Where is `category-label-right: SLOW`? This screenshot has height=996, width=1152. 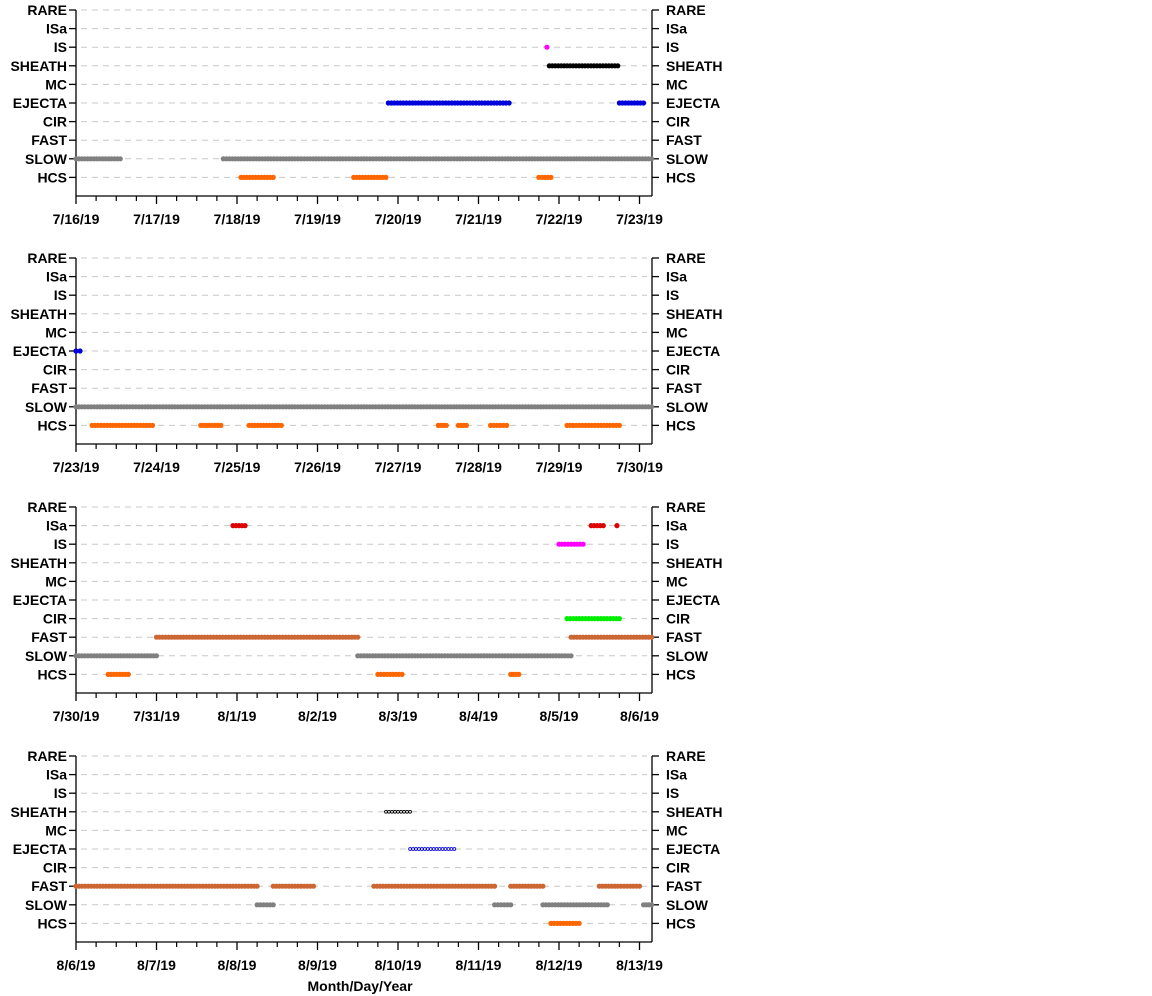 category-label-right: SLOW is located at coordinates (687, 407).